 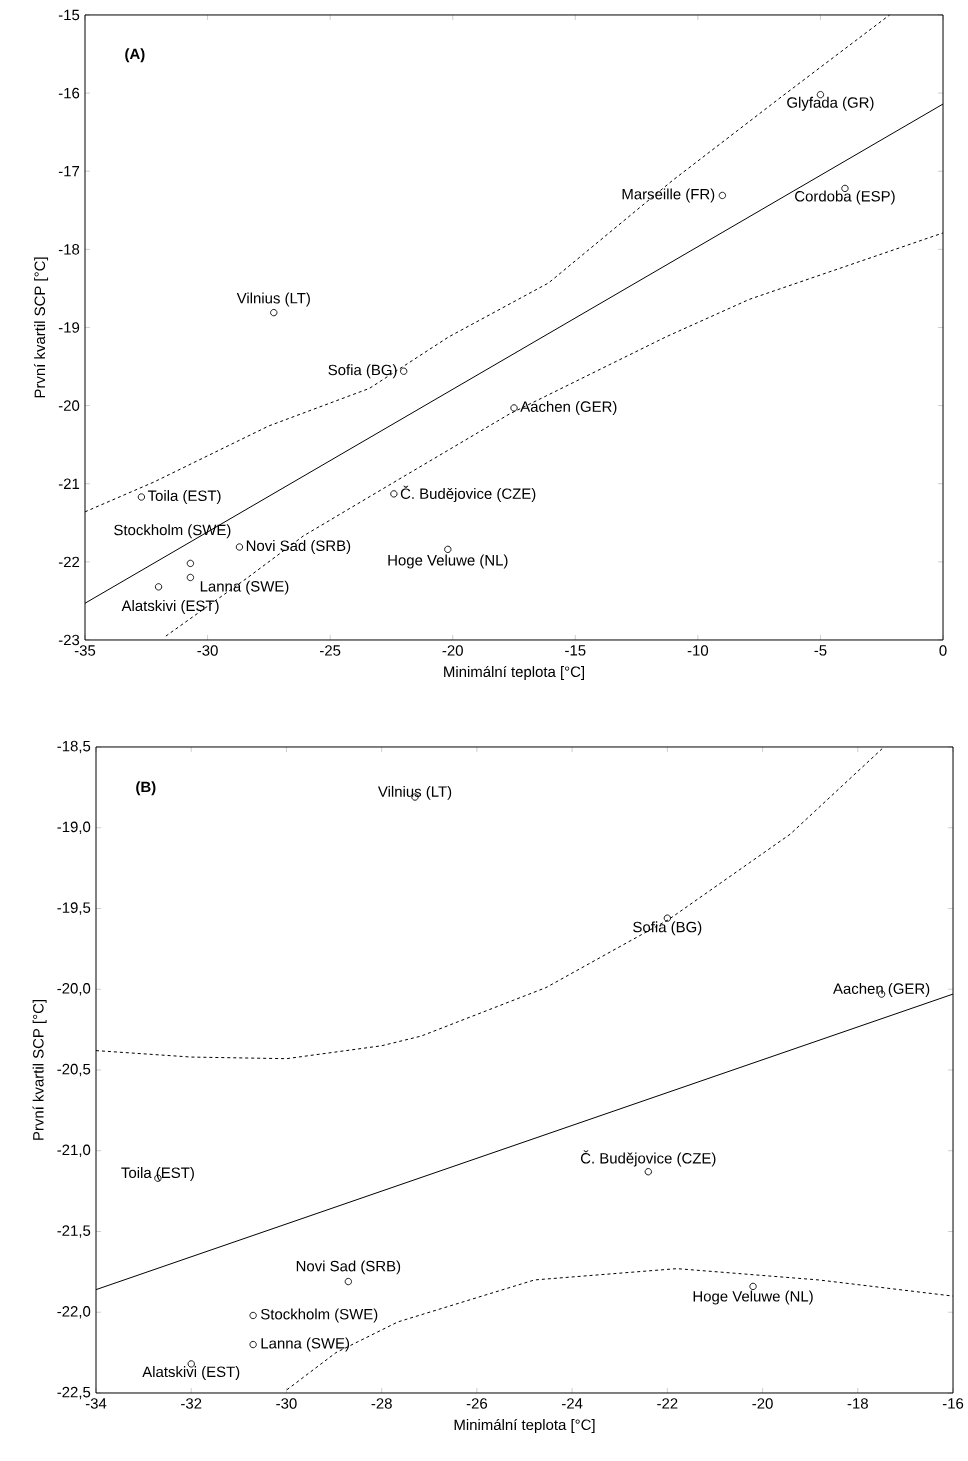 What do you see at coordinates (820, 650) in the screenshot?
I see `x-tick-label: -5` at bounding box center [820, 650].